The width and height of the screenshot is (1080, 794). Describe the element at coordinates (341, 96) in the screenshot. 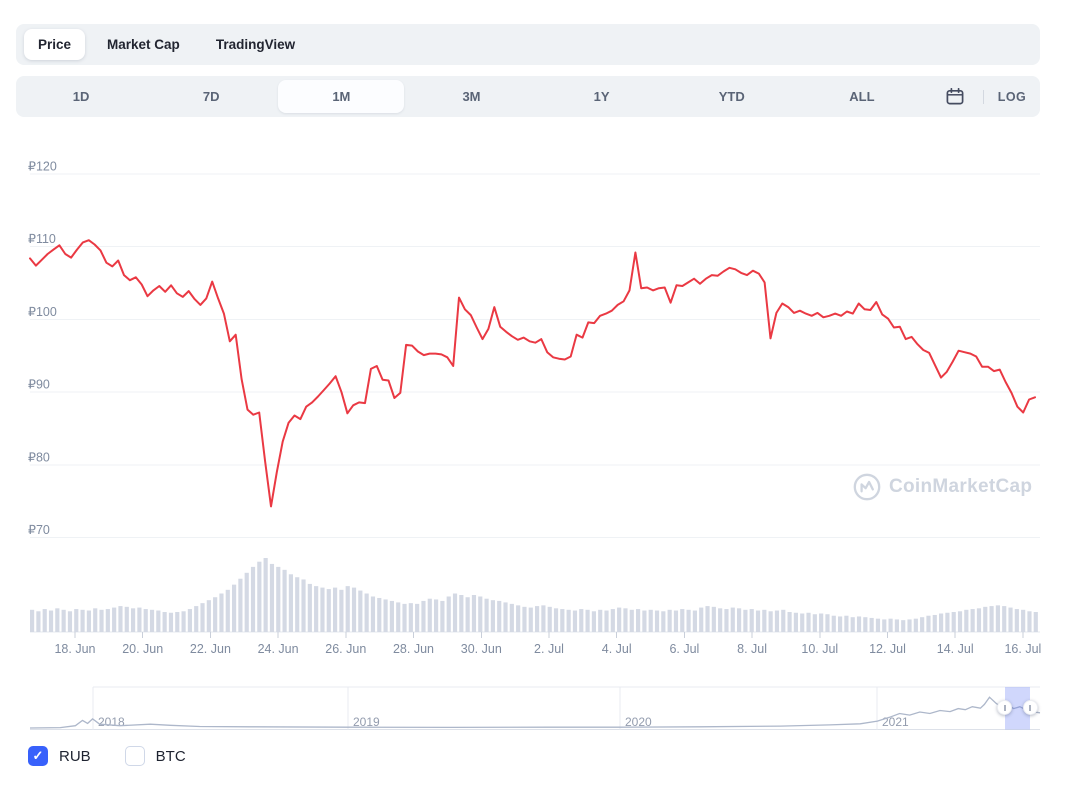

I see `range-1m: 1M` at that location.